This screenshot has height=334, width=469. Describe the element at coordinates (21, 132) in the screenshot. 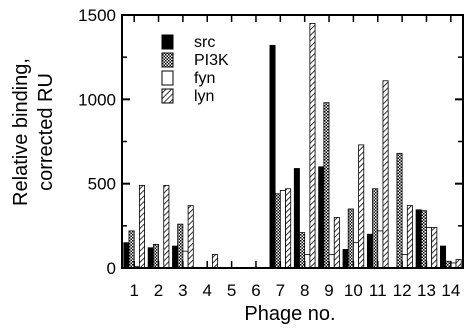

I see `y-axis-title-line-1: Relative binding,` at that location.